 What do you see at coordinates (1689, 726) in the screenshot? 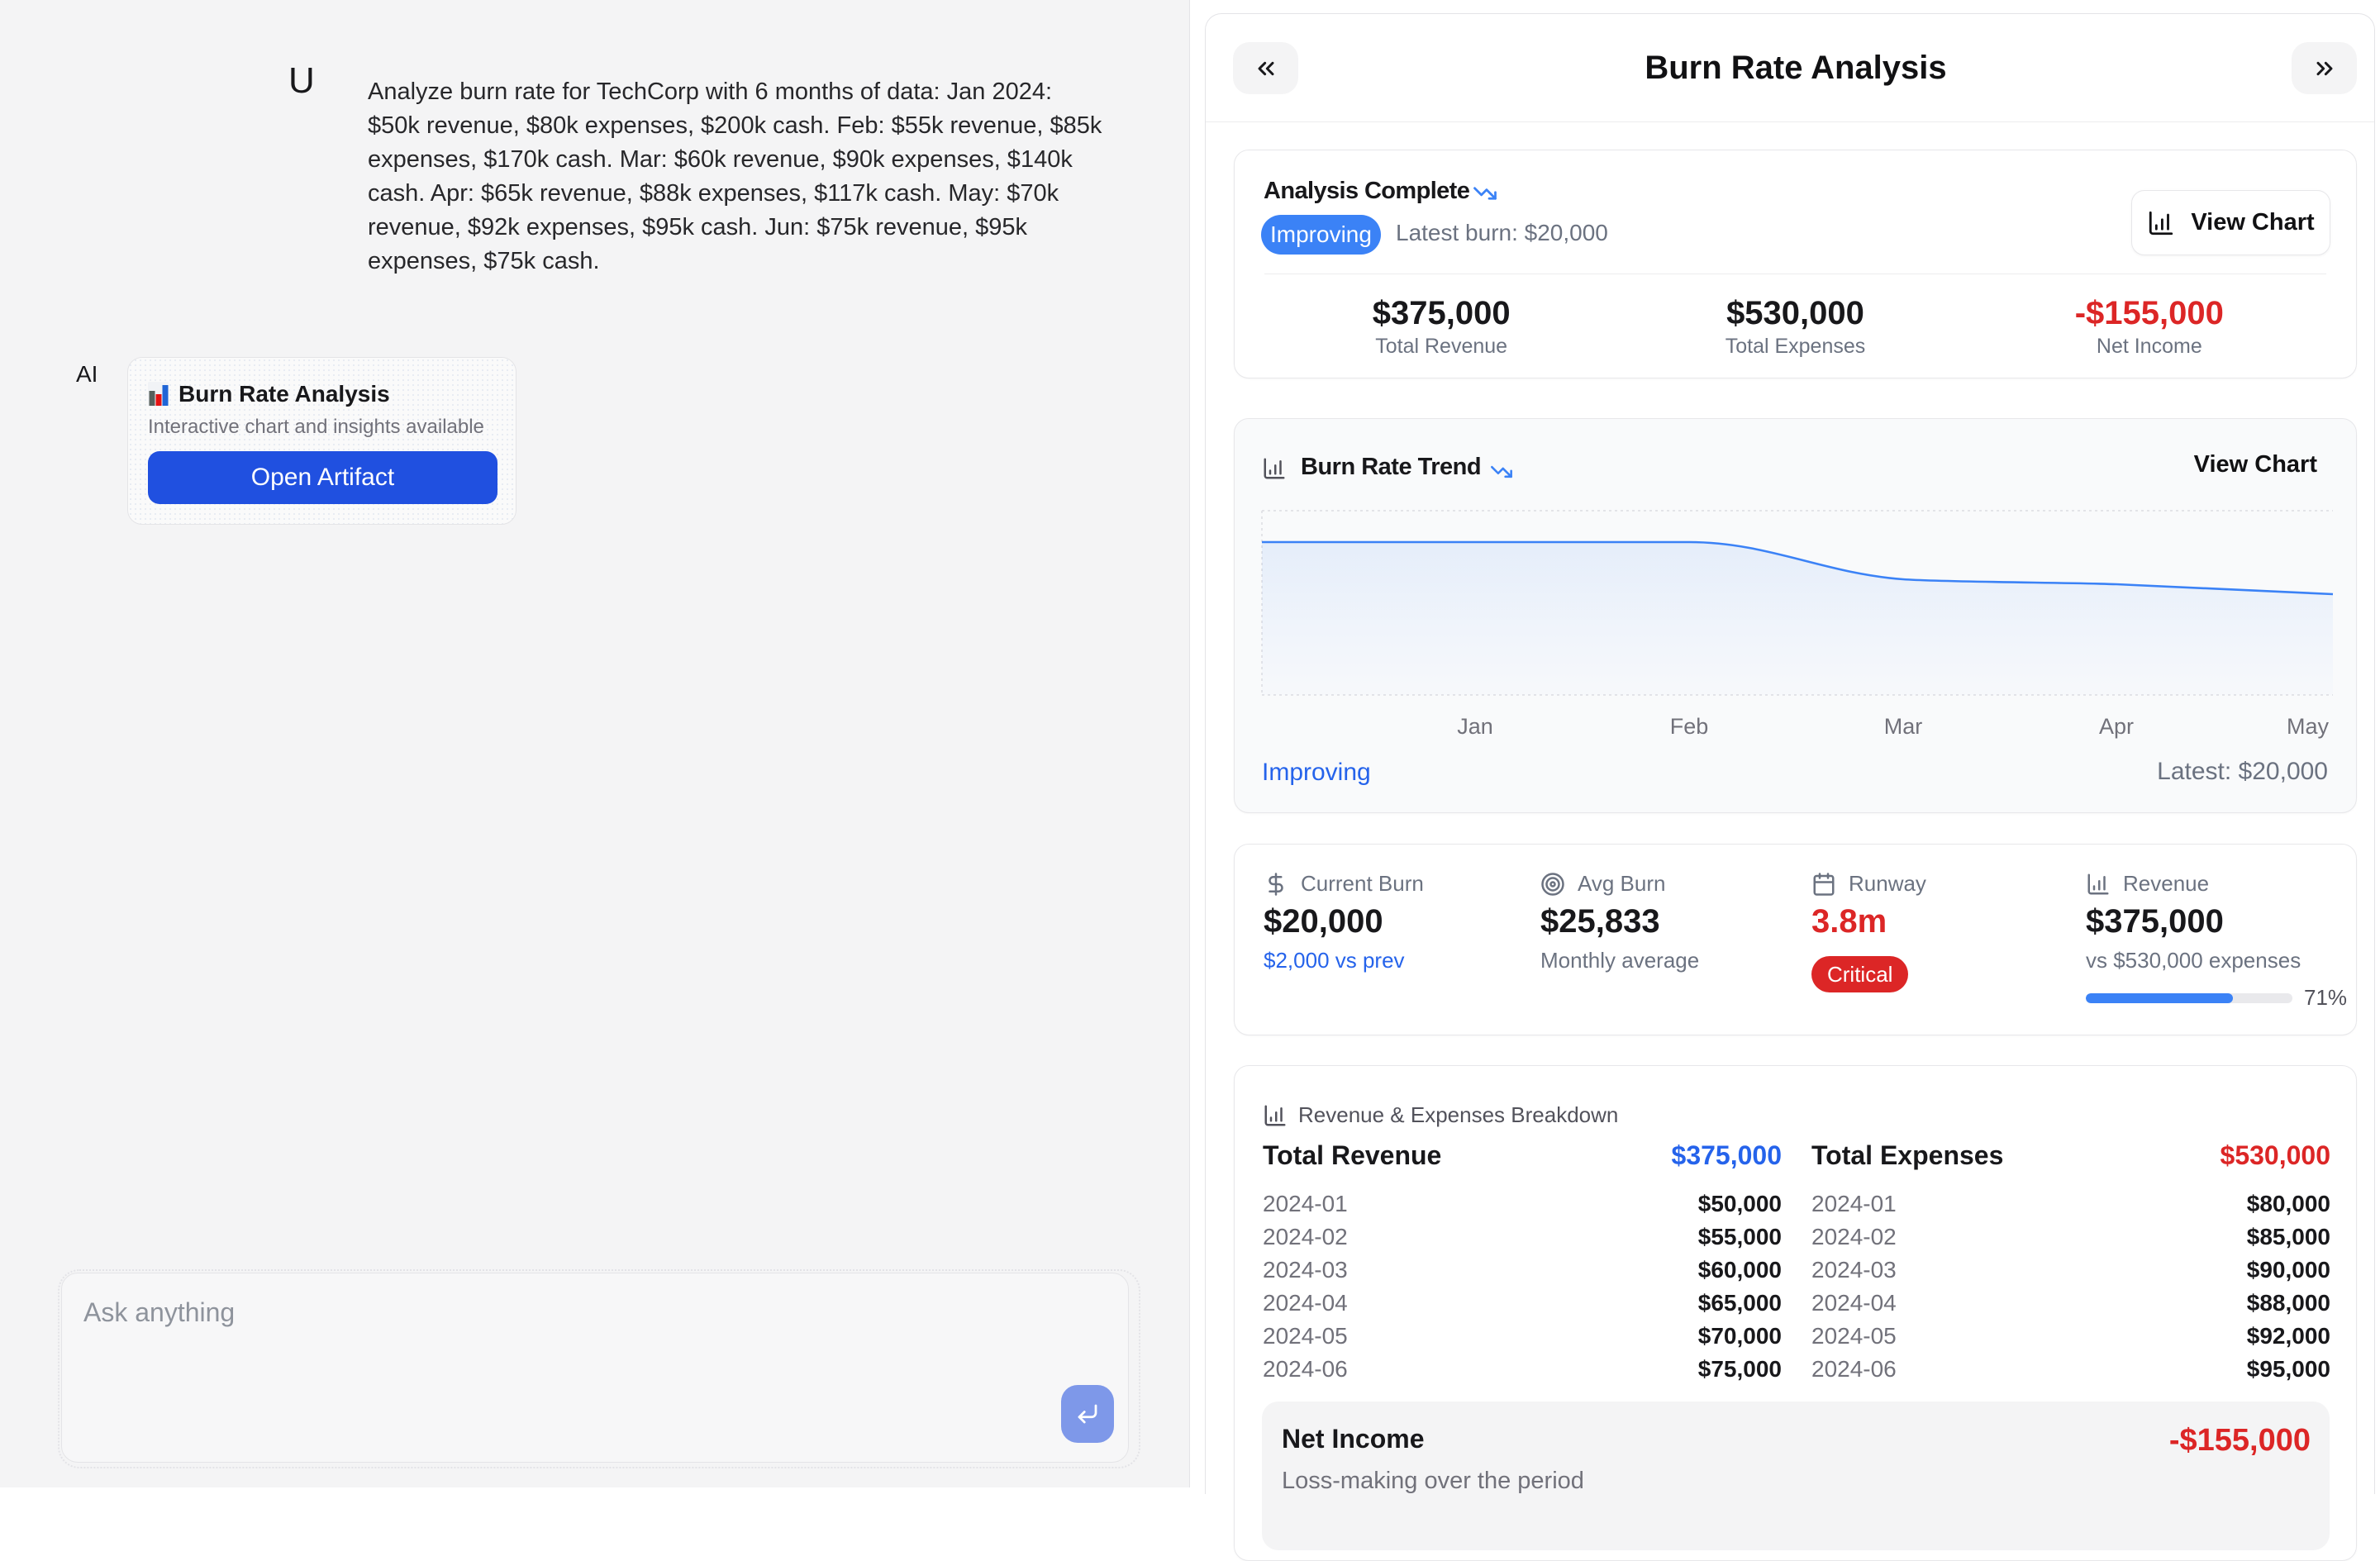
I see `svg-text: Feb` at bounding box center [1689, 726].